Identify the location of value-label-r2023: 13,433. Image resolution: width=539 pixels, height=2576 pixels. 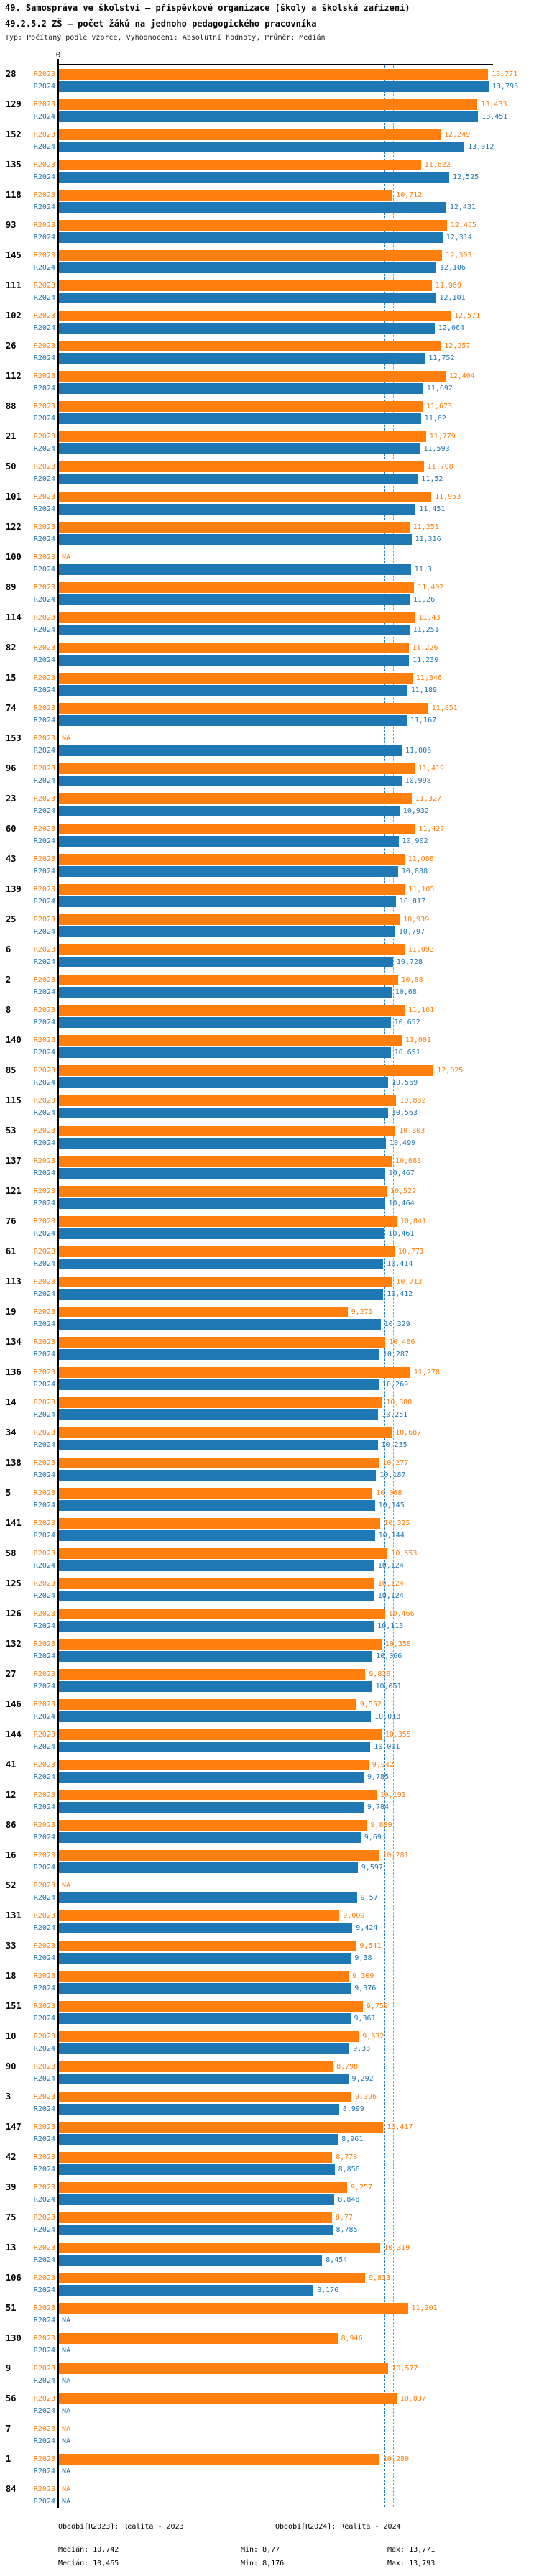
(494, 105).